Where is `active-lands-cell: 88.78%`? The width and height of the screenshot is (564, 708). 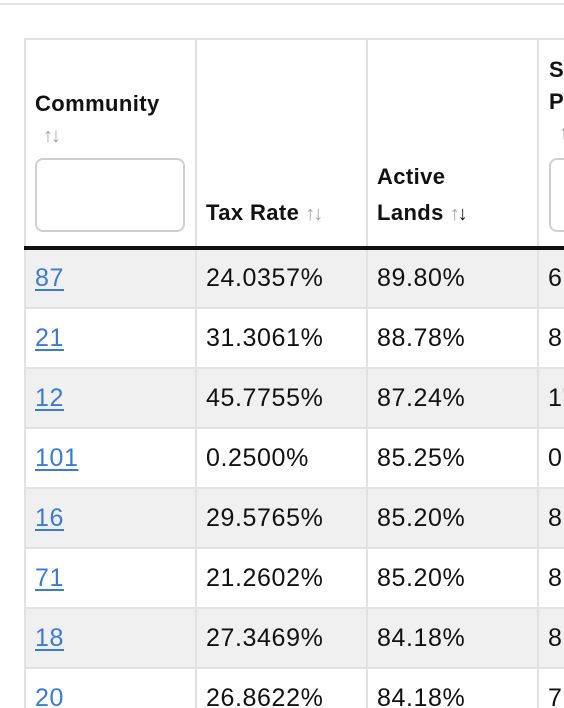 active-lands-cell: 88.78% is located at coordinates (452, 338).